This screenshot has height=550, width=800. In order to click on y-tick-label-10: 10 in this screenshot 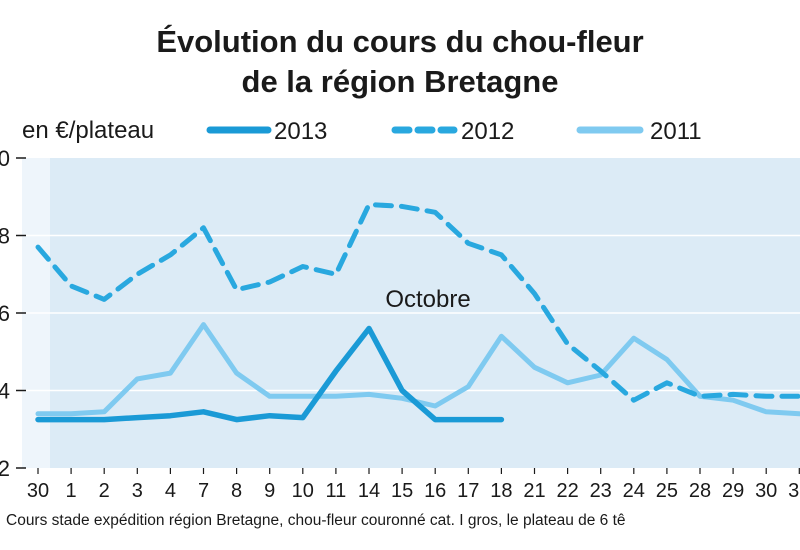, I will do `click(5, 158)`.